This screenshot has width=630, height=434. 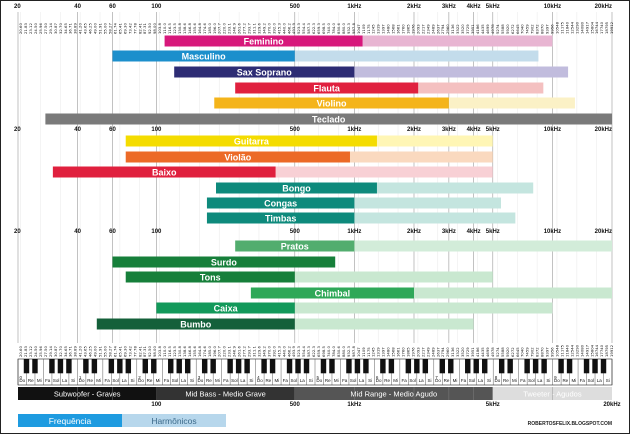 I want to click on bar-label-flauta: Flauta, so click(x=326, y=89).